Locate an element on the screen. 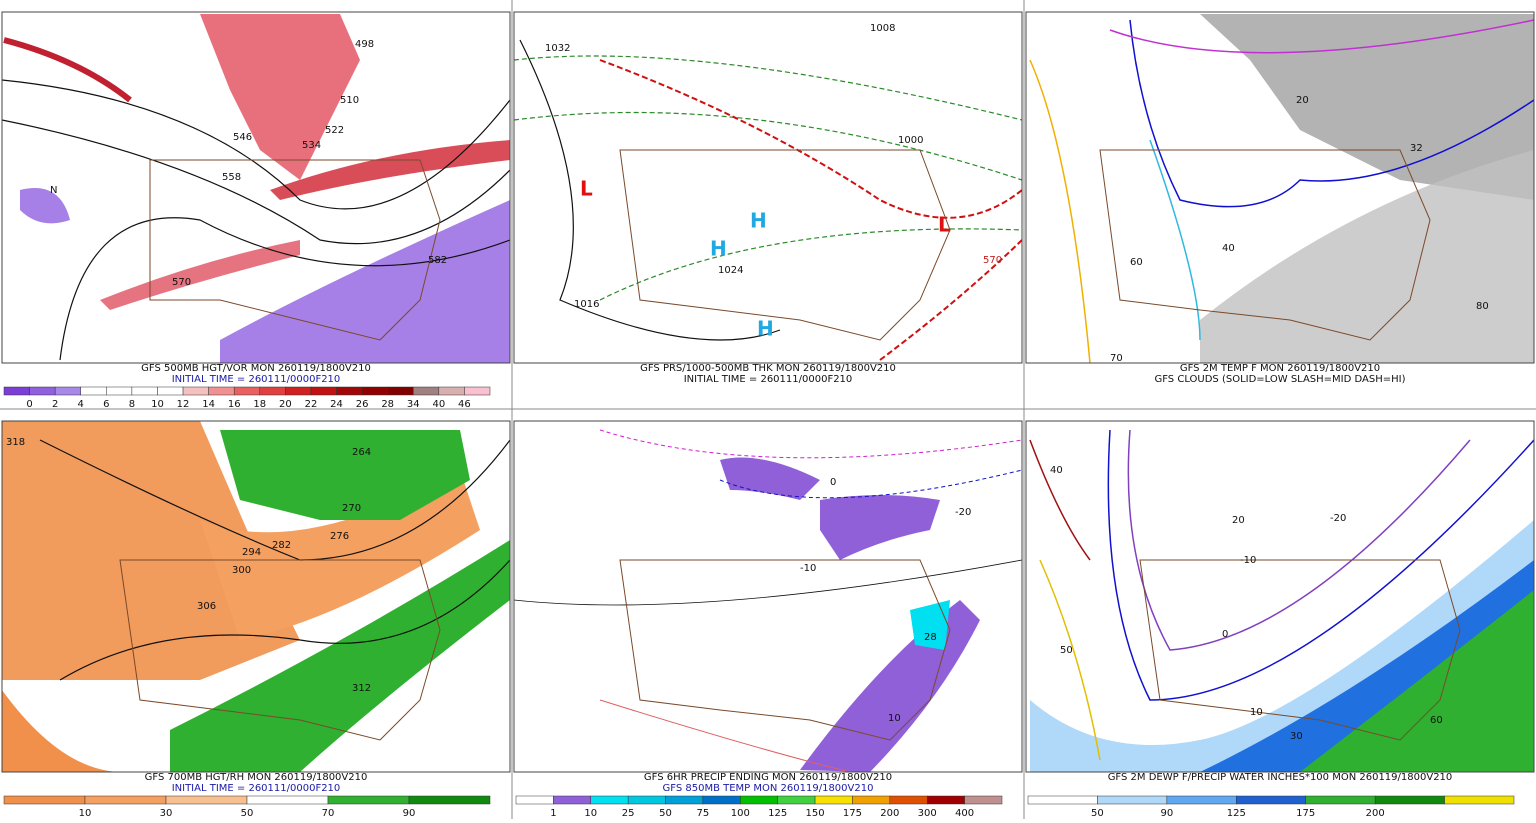  colorbar-label: 34 is located at coordinates (413, 404).